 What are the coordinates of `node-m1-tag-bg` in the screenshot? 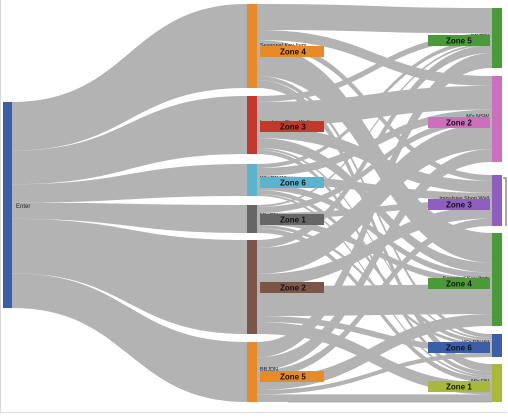 It's located at (292, 51).